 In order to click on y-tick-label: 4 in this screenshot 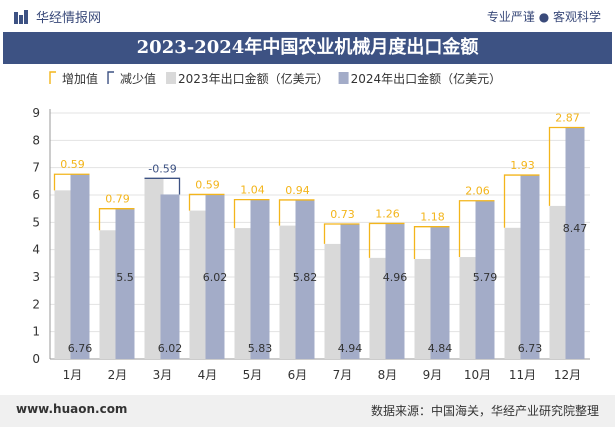, I will do `click(36, 250)`.